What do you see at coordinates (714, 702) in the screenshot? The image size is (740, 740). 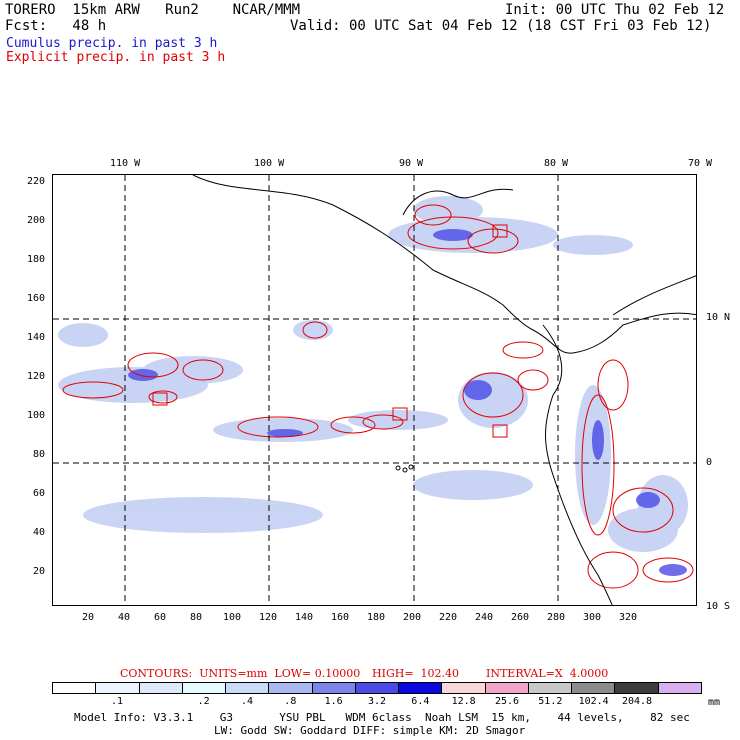 I see `legend-units: mm` at bounding box center [714, 702].